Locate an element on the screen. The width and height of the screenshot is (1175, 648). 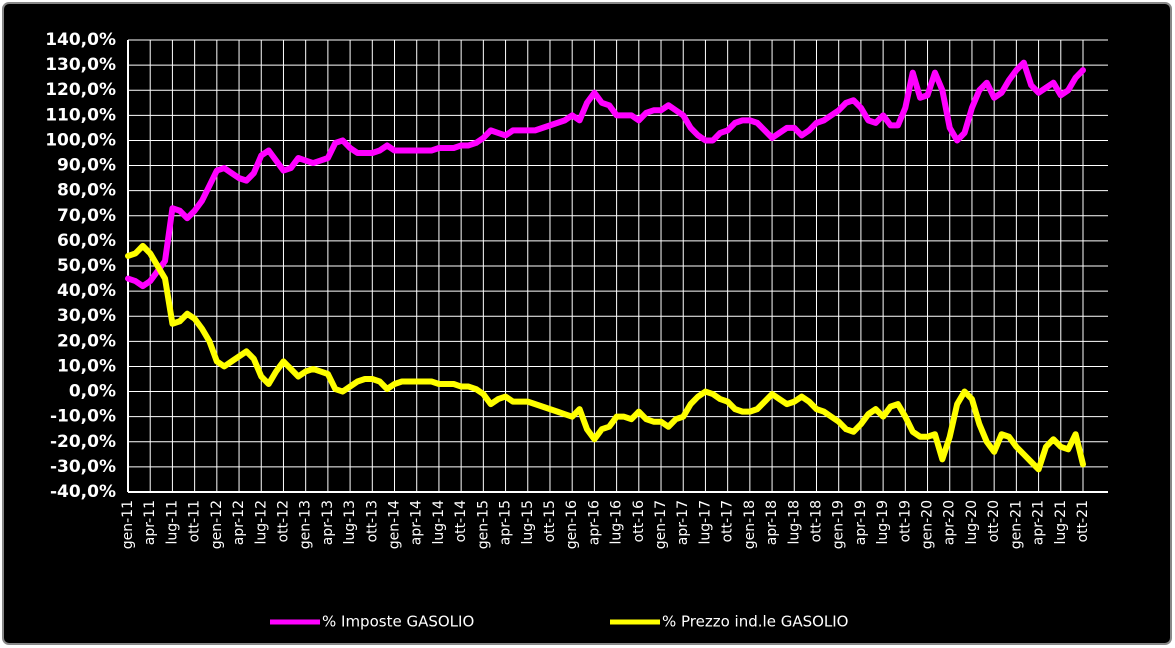
x-tick-label: gen-20 is located at coordinates (928, 524).